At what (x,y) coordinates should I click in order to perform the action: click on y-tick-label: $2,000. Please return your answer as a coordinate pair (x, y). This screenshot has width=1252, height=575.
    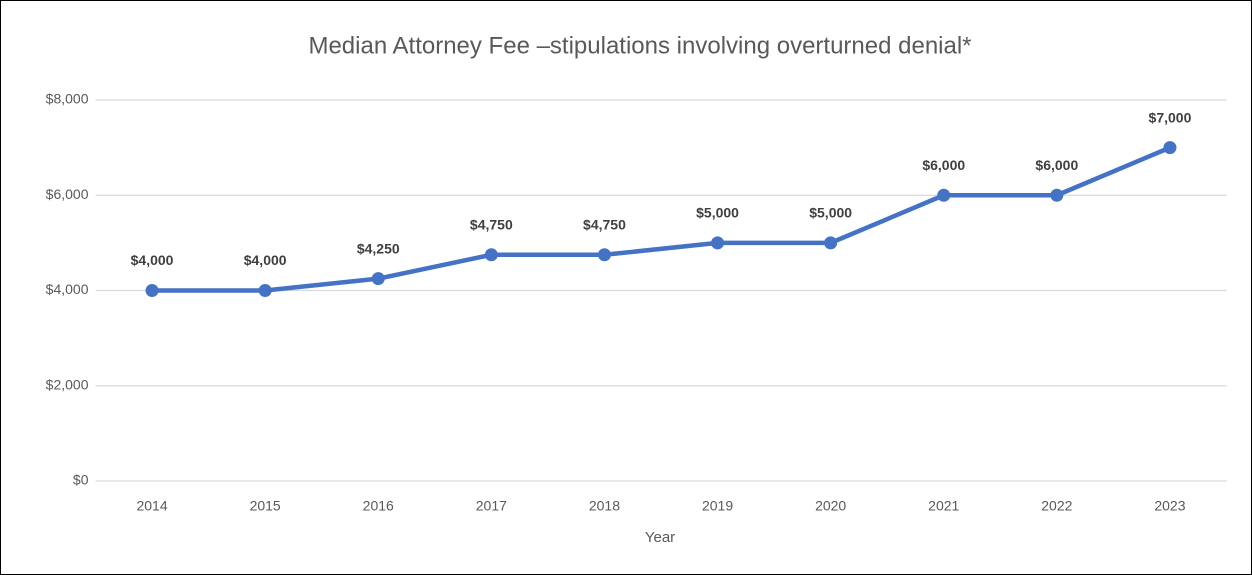
    Looking at the image, I should click on (67, 384).